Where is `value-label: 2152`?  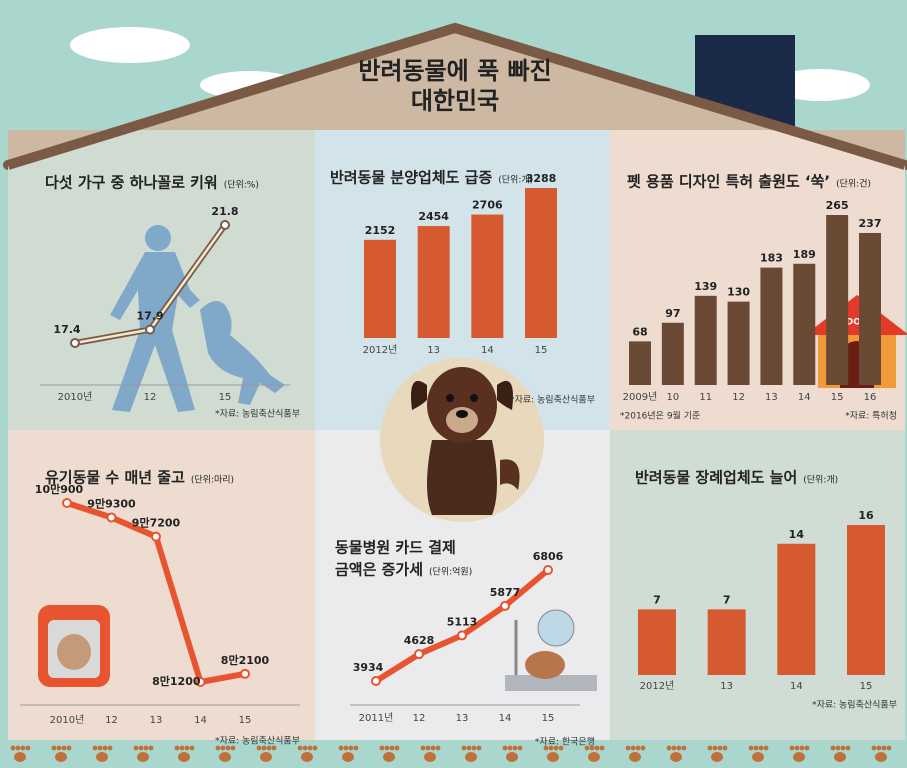 value-label: 2152 is located at coordinates (380, 230).